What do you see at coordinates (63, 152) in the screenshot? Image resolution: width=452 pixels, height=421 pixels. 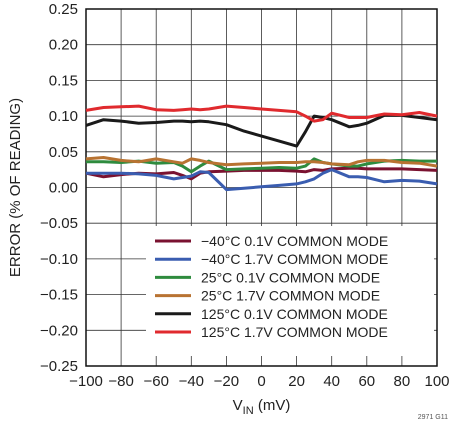 I see `y-tick-label: 0.05` at bounding box center [63, 152].